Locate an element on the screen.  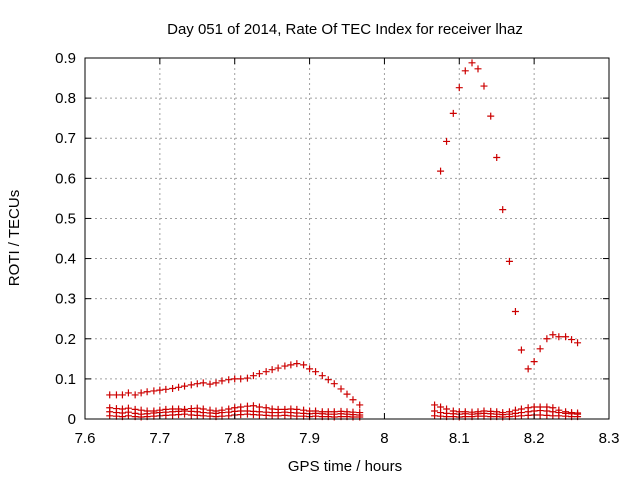
x-axis-label: GPS time / hours is located at coordinates (345, 466).